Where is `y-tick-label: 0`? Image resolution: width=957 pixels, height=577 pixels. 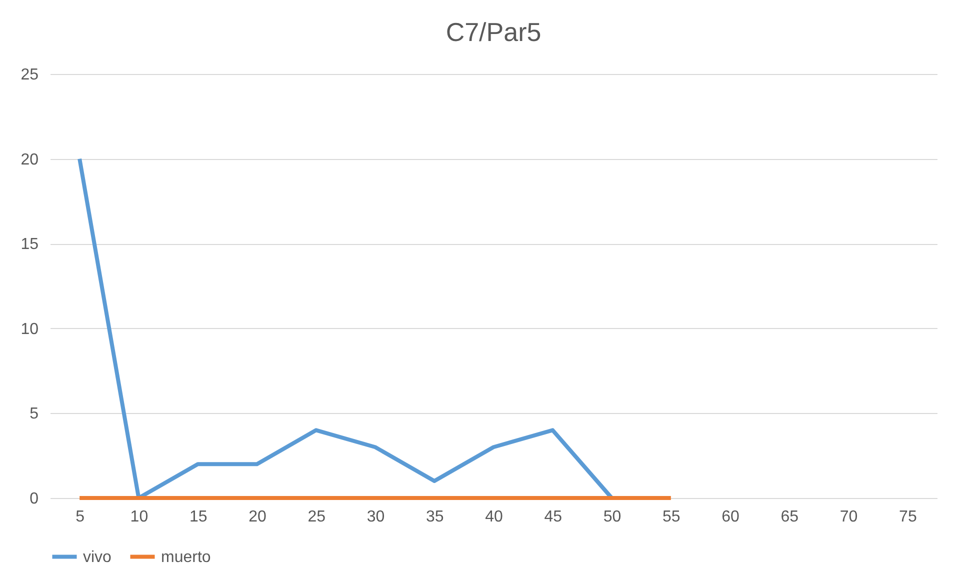
y-tick-label: 0 is located at coordinates (34, 499).